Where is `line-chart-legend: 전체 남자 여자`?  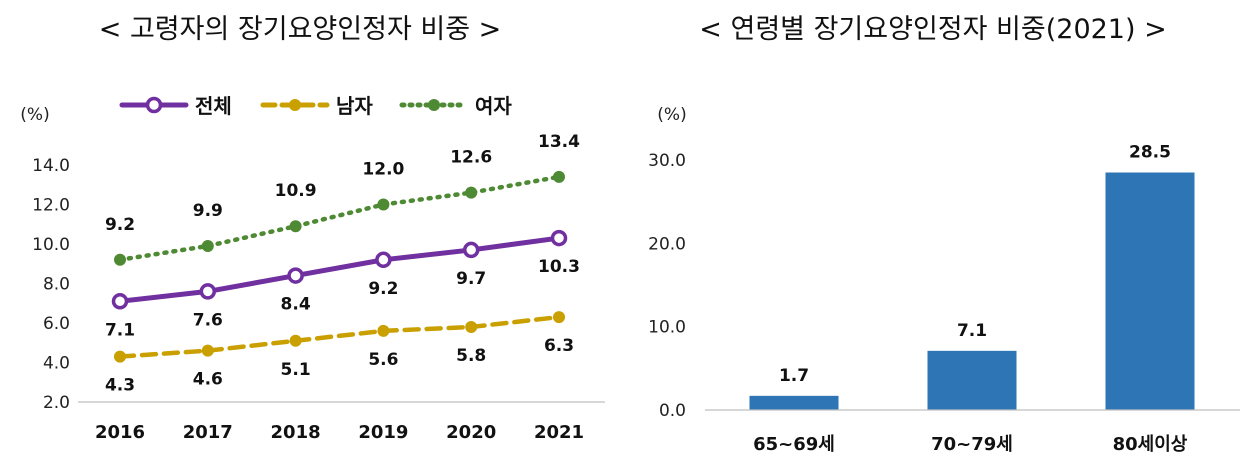
line-chart-legend: 전체 남자 여자 is located at coordinates (315, 106).